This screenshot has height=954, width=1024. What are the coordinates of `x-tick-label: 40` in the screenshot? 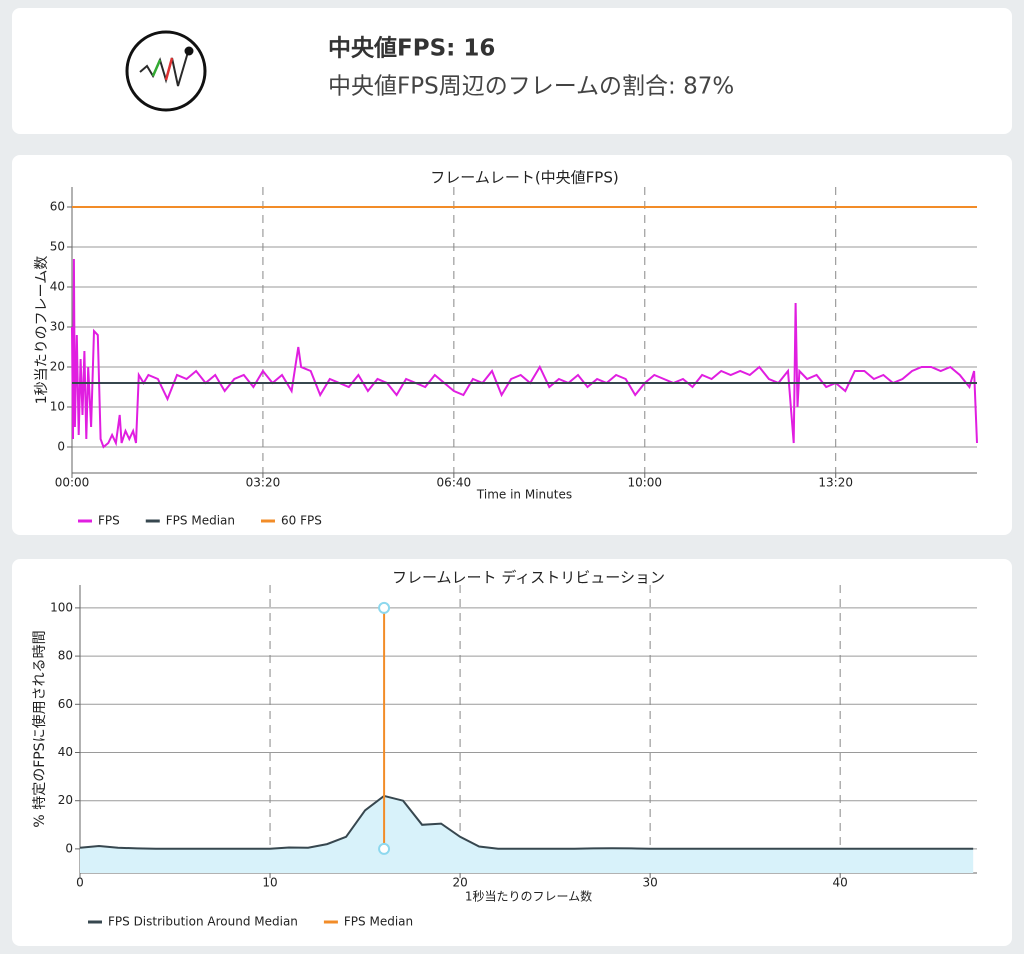 It's located at (840, 883).